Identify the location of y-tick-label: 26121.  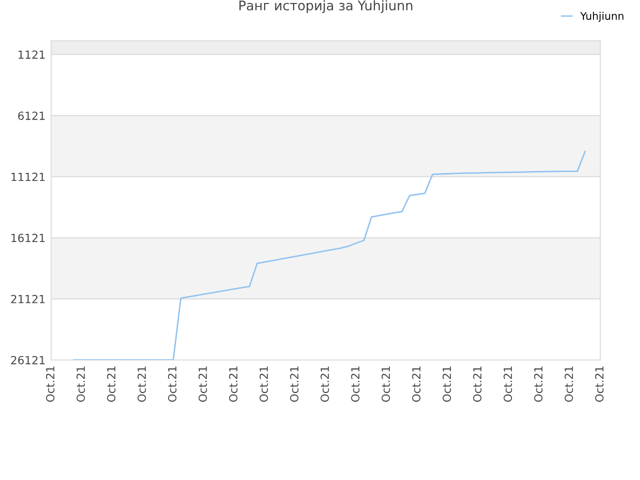
(28, 360).